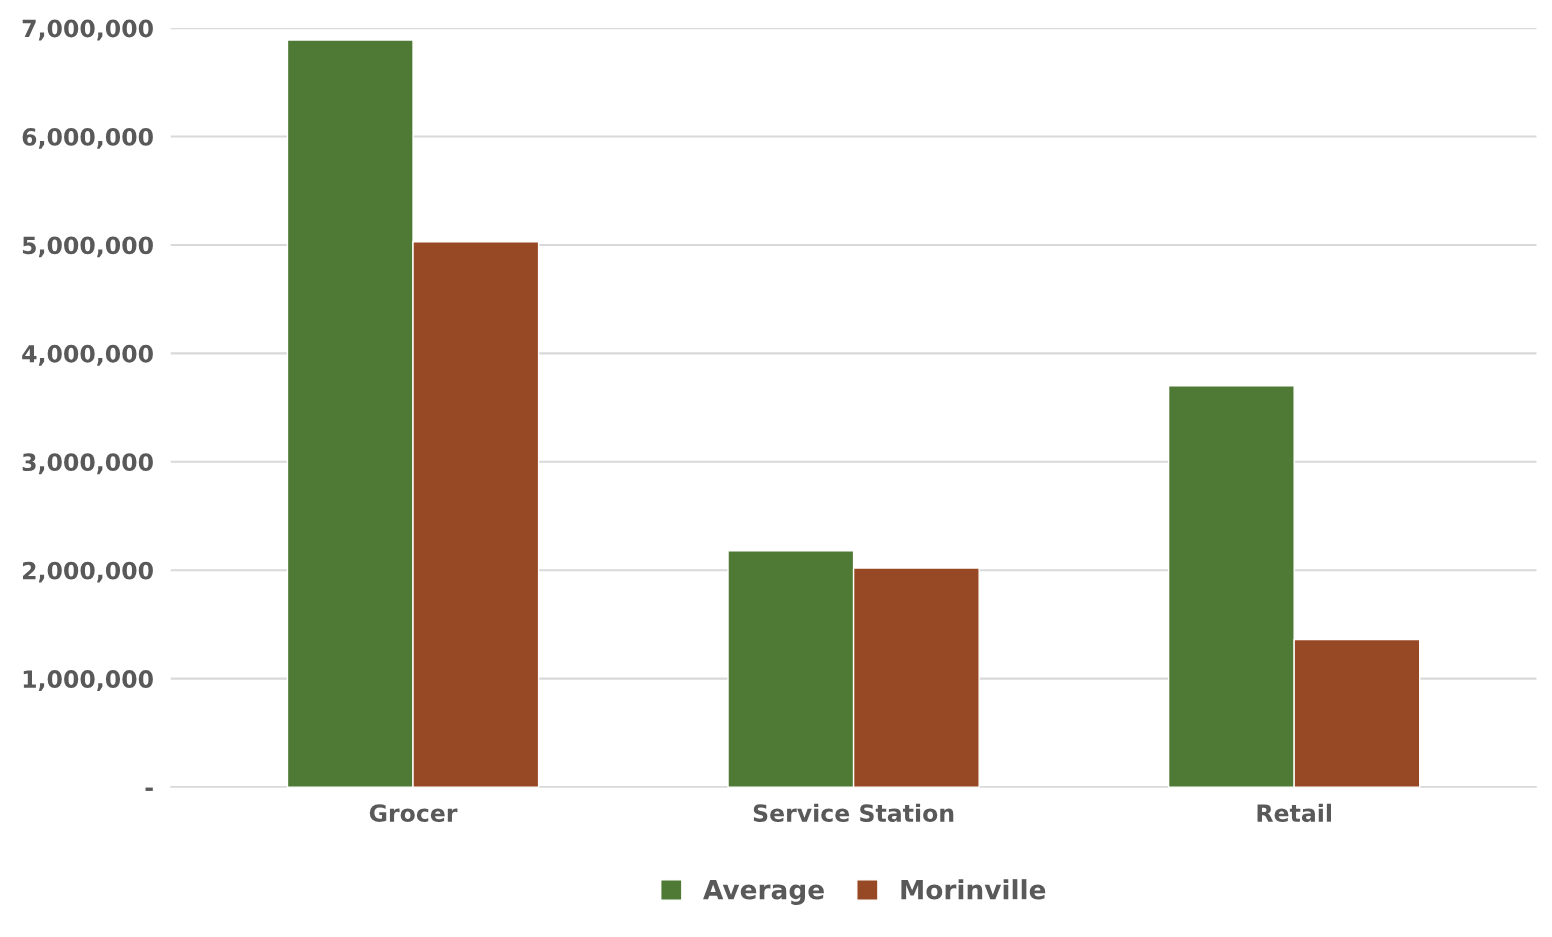 The height and width of the screenshot is (937, 1552). Describe the element at coordinates (149, 789) in the screenshot. I see `y-tick-label: -` at that location.